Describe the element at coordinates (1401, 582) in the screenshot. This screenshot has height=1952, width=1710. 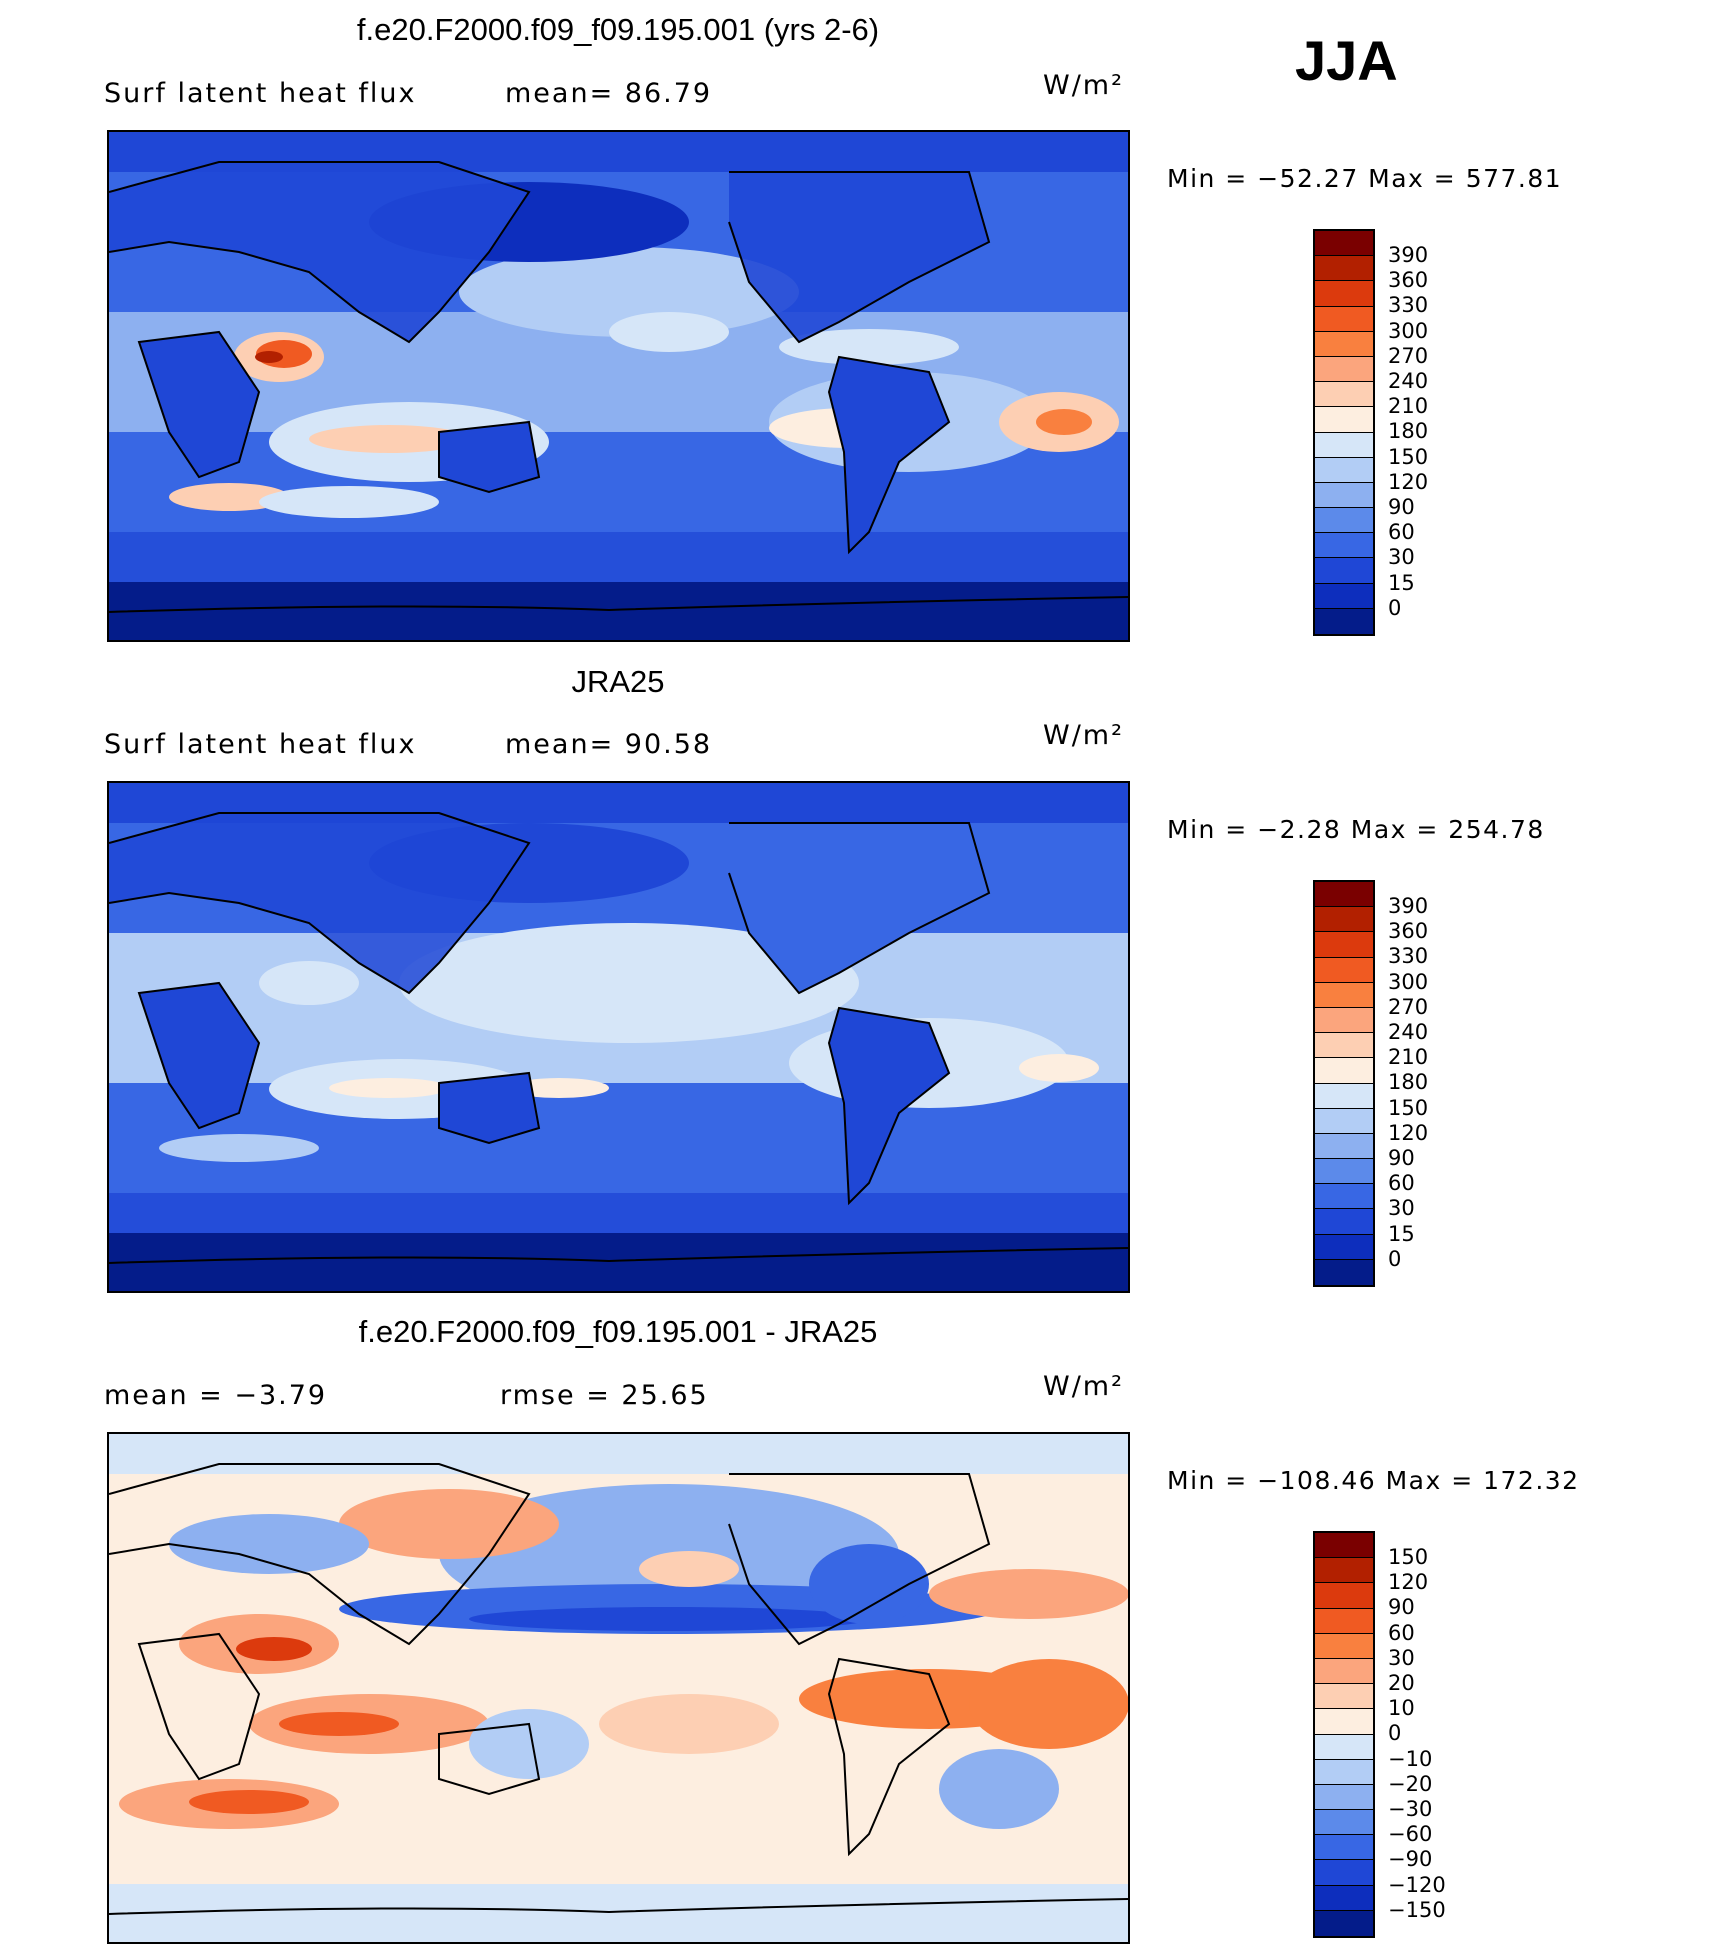
I see `panel-1-colorbar-tick-label: 15` at that location.